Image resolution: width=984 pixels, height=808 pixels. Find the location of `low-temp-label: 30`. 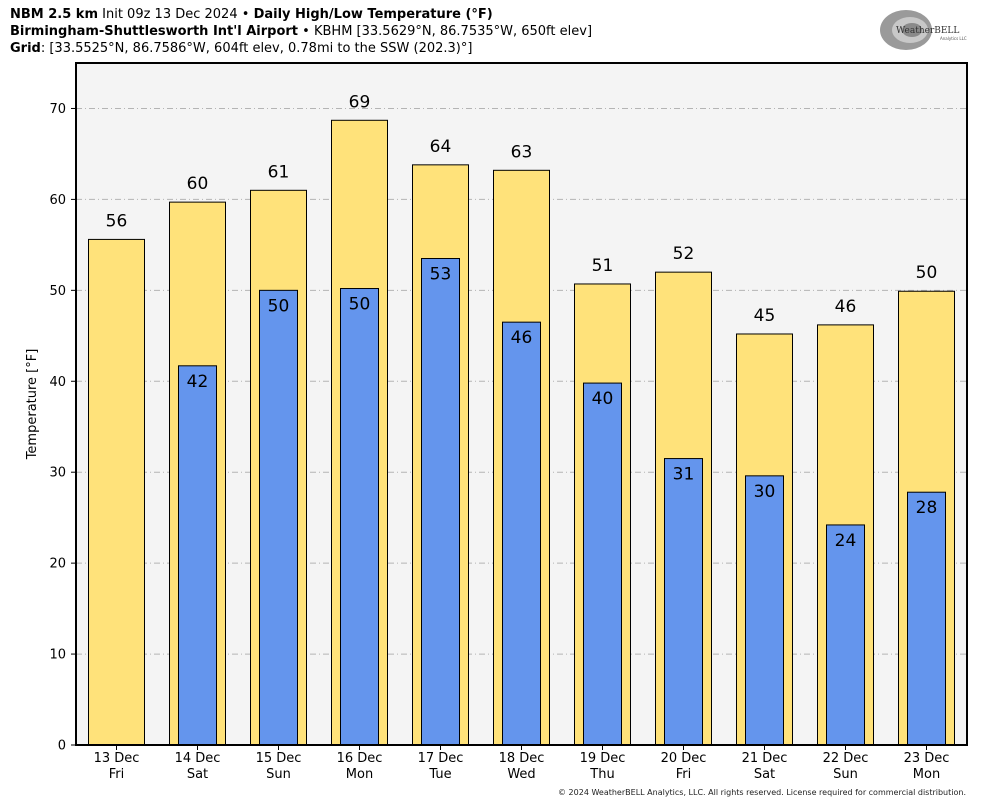

low-temp-label: 30 is located at coordinates (765, 492).